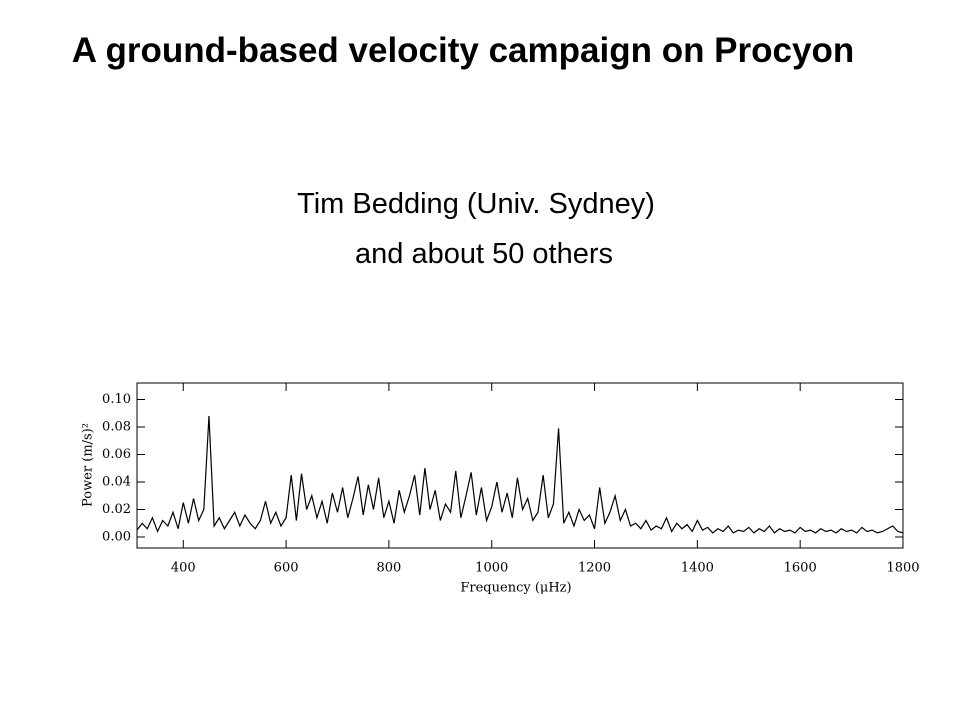  What do you see at coordinates (286, 568) in the screenshot?
I see `x-tick-label: 600` at bounding box center [286, 568].